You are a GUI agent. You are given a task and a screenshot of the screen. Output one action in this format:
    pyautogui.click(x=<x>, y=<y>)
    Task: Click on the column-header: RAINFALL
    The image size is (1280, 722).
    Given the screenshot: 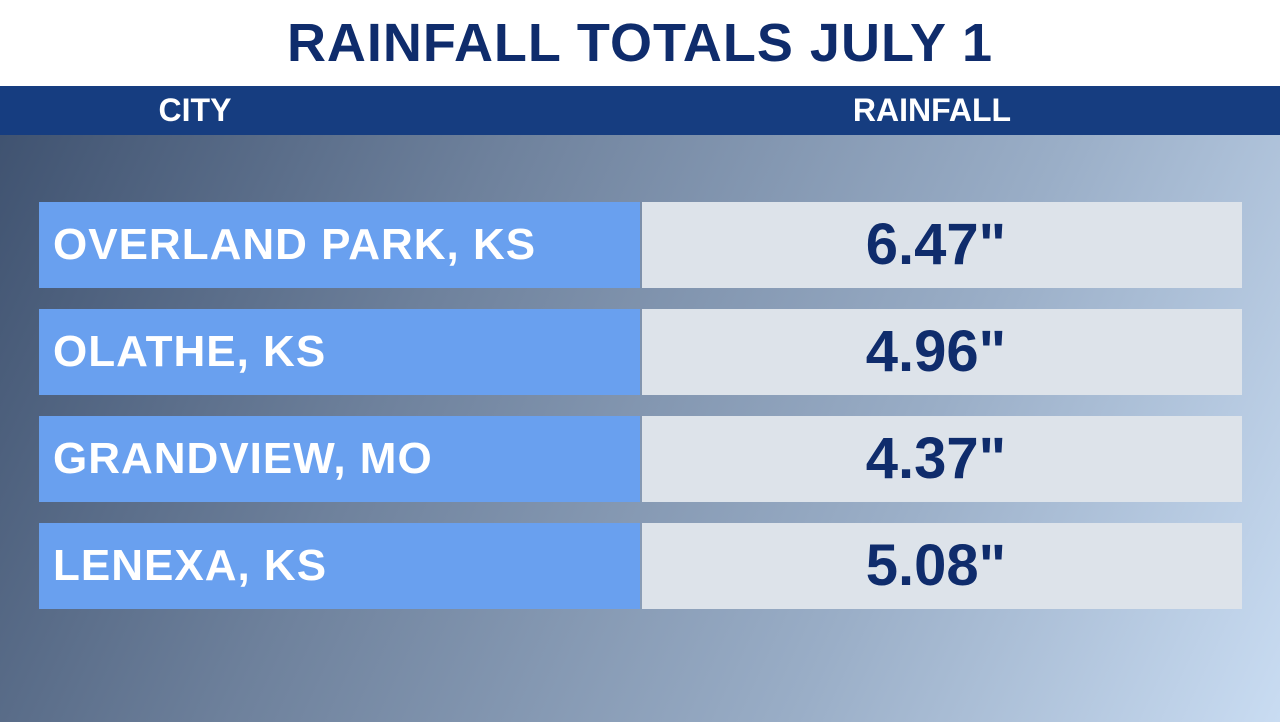 What is the action you would take?
    pyautogui.click(x=932, y=110)
    